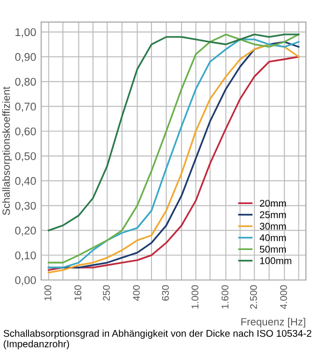 Image resolution: width=317 pixels, height=350 pixels. I want to click on x-tick-label: 250, so click(106, 293).